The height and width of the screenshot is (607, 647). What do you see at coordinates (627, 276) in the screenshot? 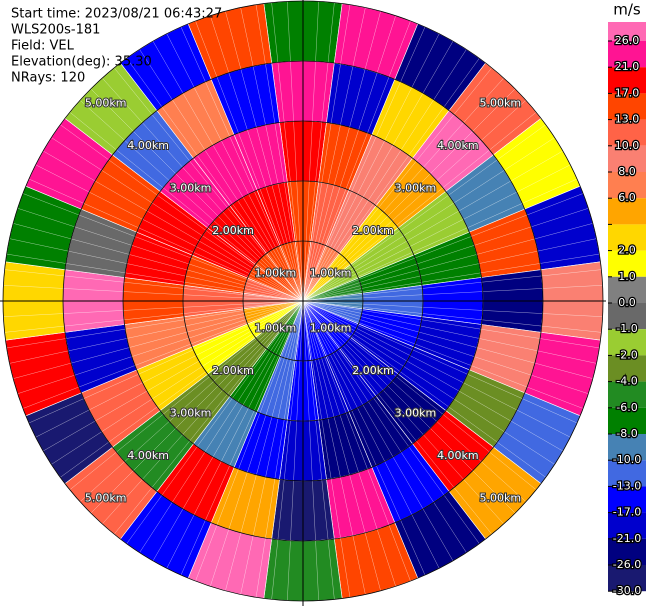
I see `colorbar-label: 1.0` at bounding box center [627, 276].